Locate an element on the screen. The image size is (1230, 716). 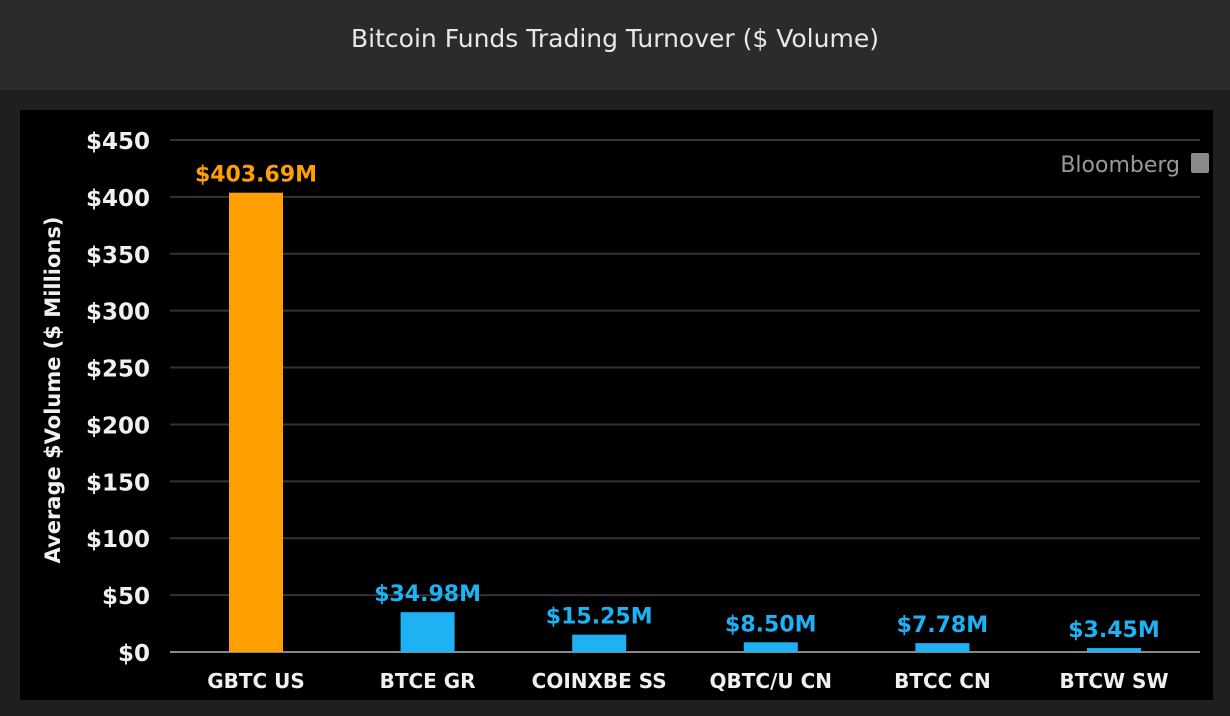
bloomberg-watermark: Bloomberg is located at coordinates (1120, 165).